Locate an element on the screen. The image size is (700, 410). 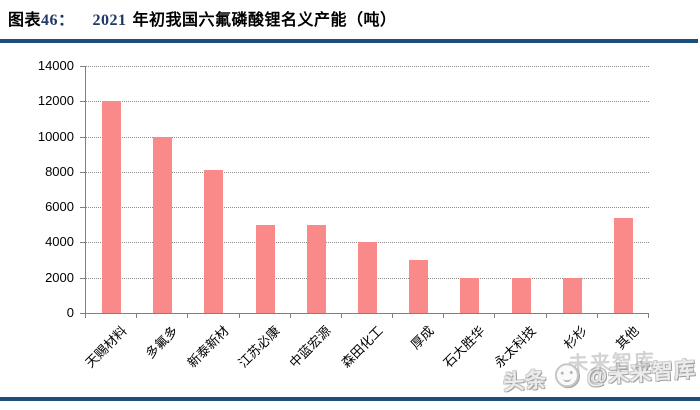
title-prefix: 图表 is located at coordinates (25, 20).